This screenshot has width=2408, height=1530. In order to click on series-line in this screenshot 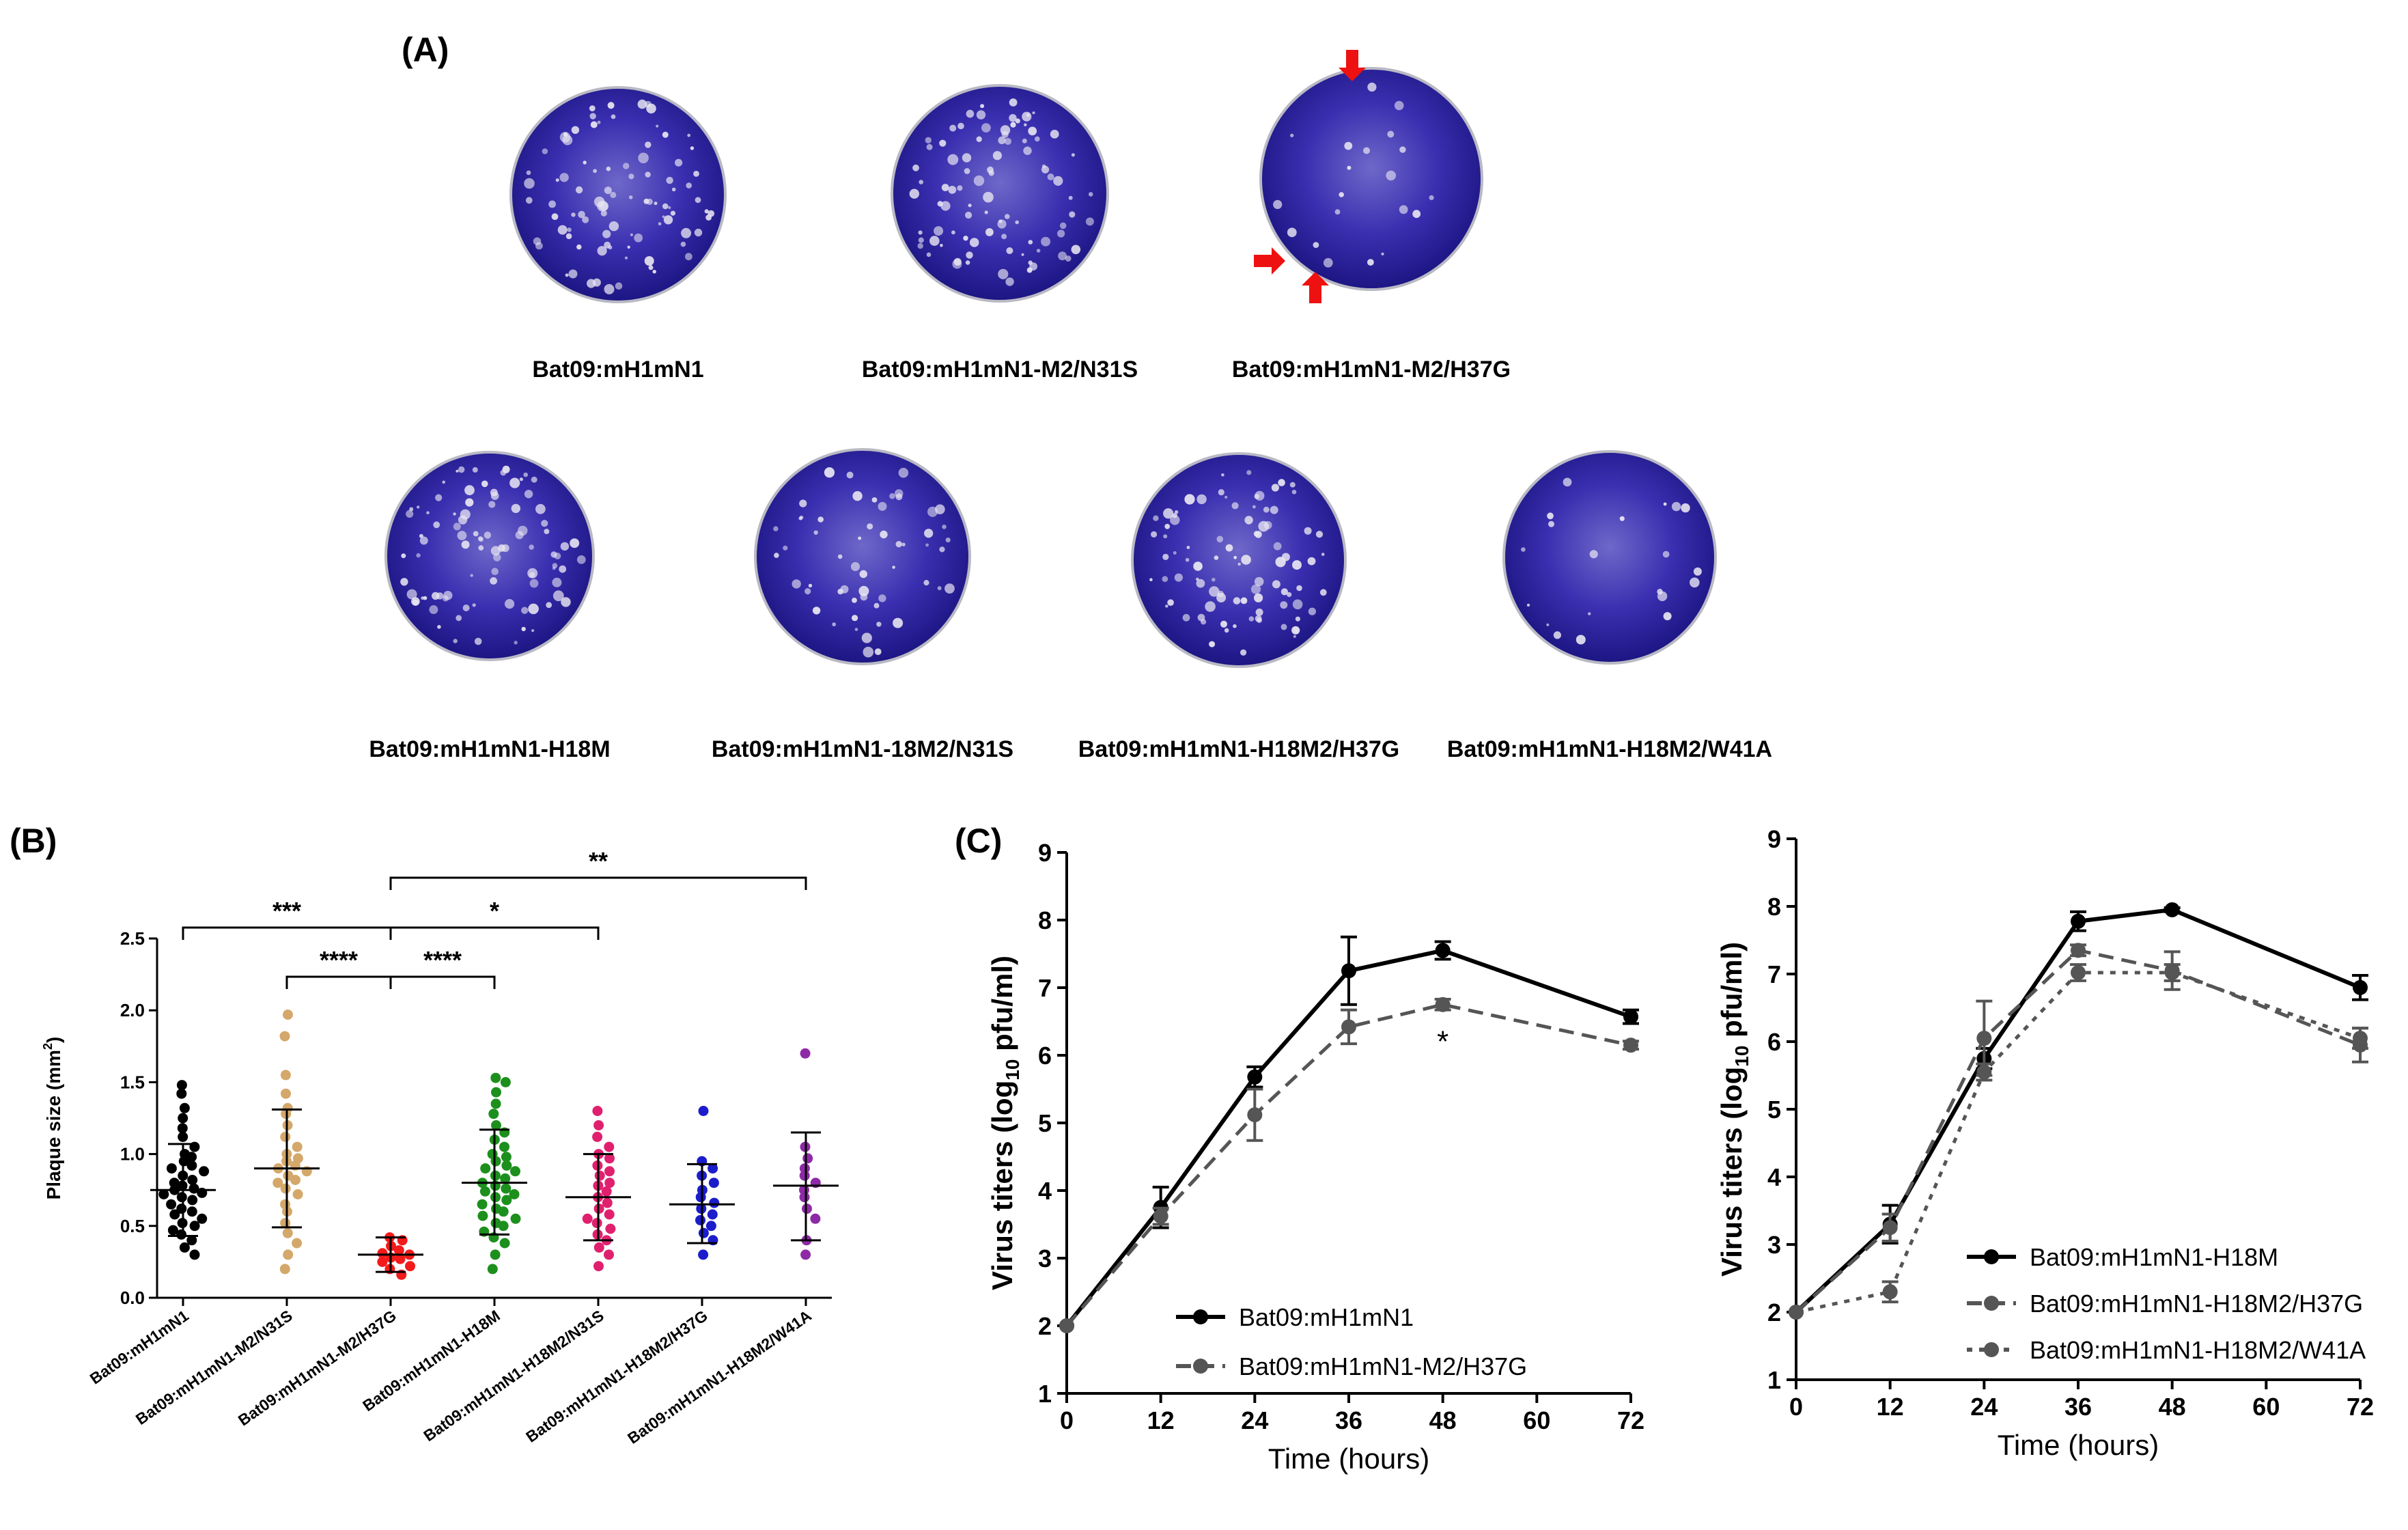, I will do `click(2078, 1110)`.